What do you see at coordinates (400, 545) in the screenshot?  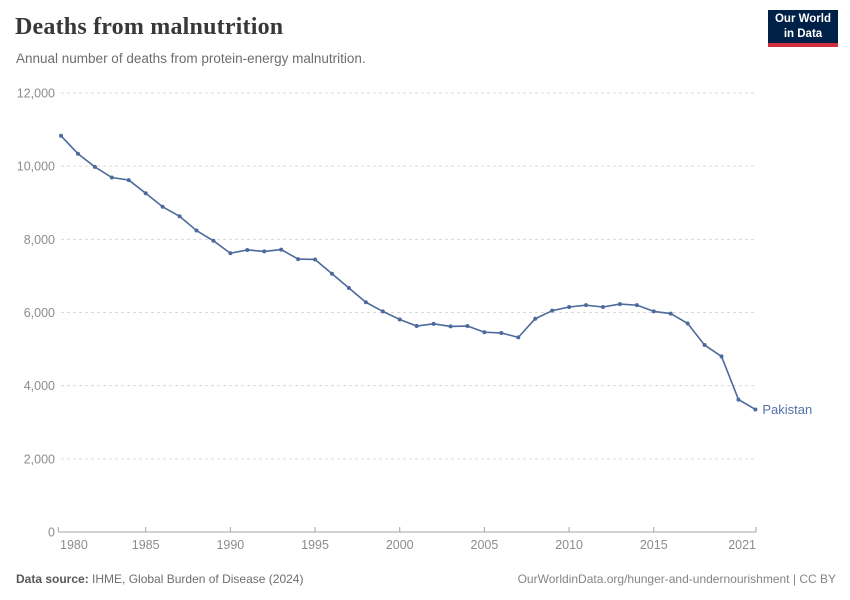 I see `x-tick-label: 2000` at bounding box center [400, 545].